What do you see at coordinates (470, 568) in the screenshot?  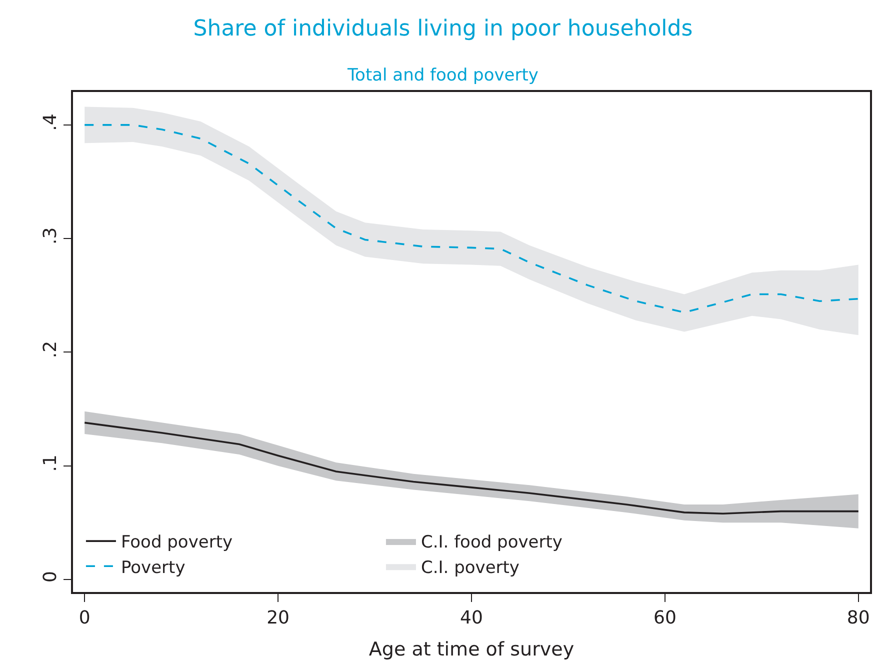 I see `legend-label: C.I. poverty` at bounding box center [470, 568].